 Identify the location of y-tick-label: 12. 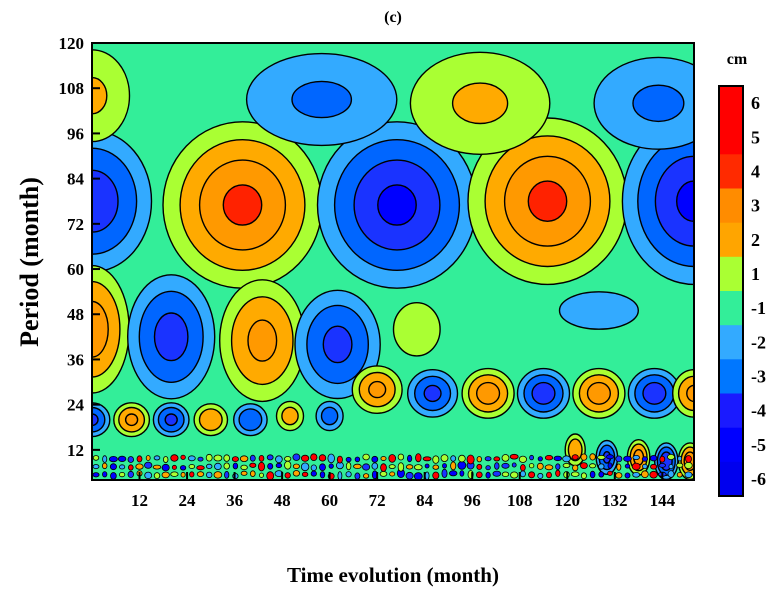
(75, 450).